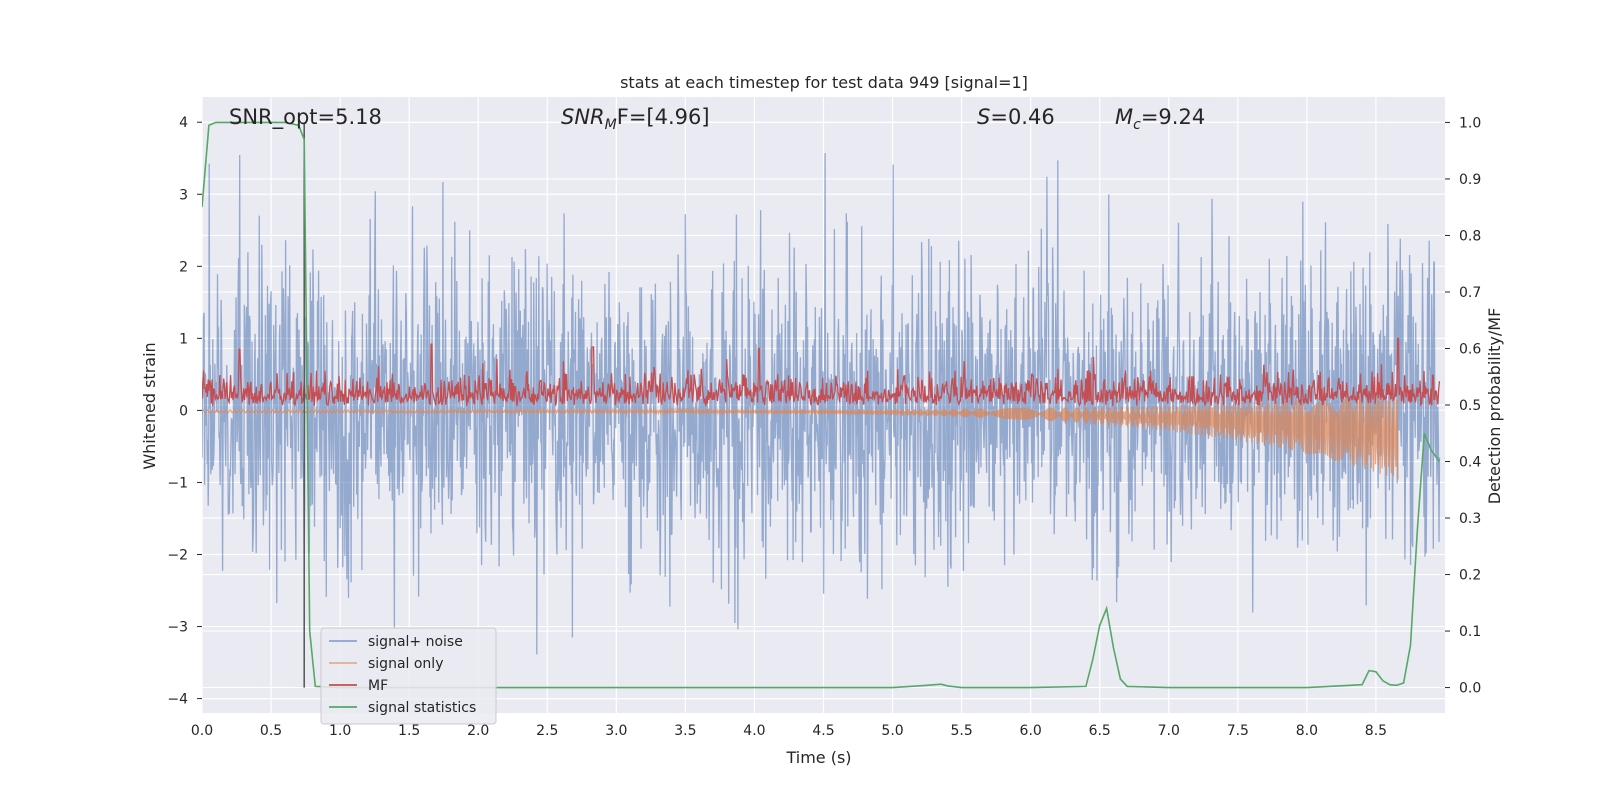  Describe the element at coordinates (685, 731) in the screenshot. I see `x-tick-label: 3.5` at that location.